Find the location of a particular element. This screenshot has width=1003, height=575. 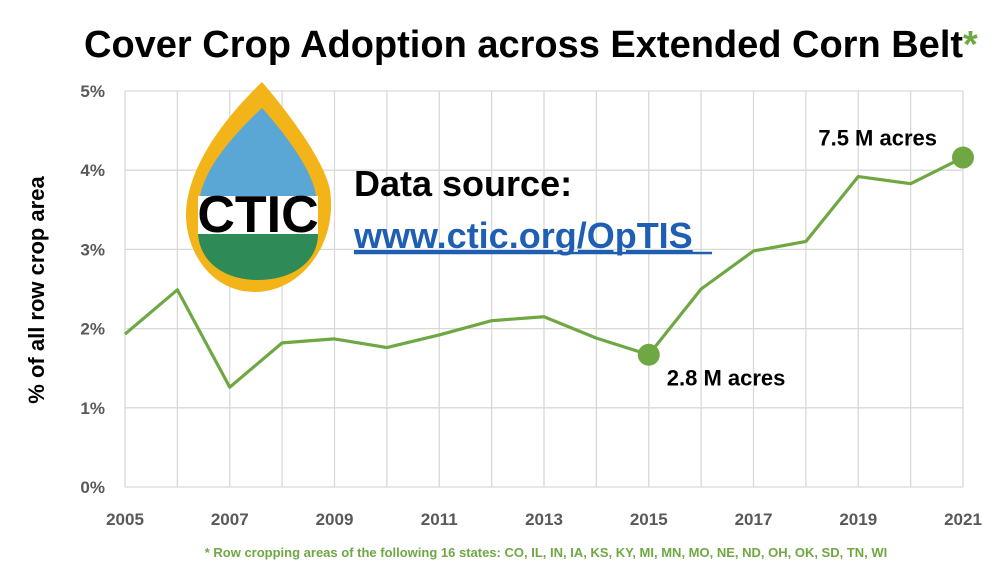

x-tick-label: 2009 is located at coordinates (335, 519).